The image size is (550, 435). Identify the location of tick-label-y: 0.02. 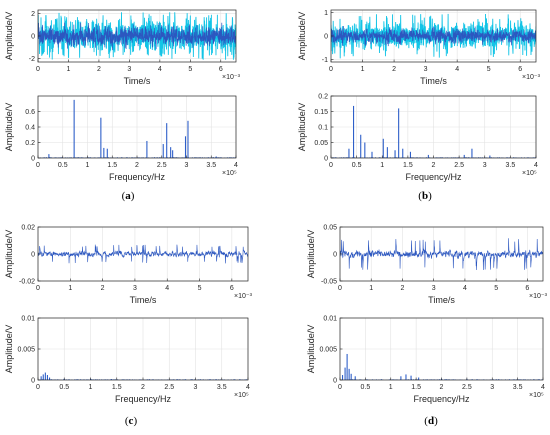
(28, 228).